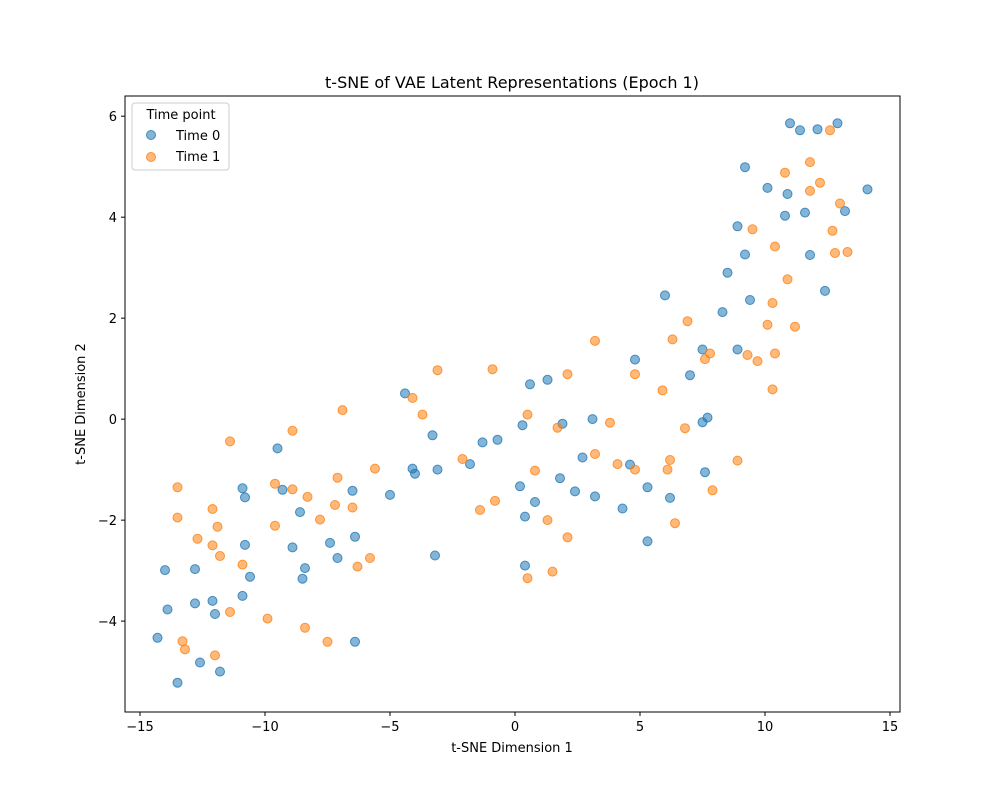 The image size is (1000, 800). What do you see at coordinates (81, 404) in the screenshot?
I see `y-axis-label: t-SNE Dimension 2` at bounding box center [81, 404].